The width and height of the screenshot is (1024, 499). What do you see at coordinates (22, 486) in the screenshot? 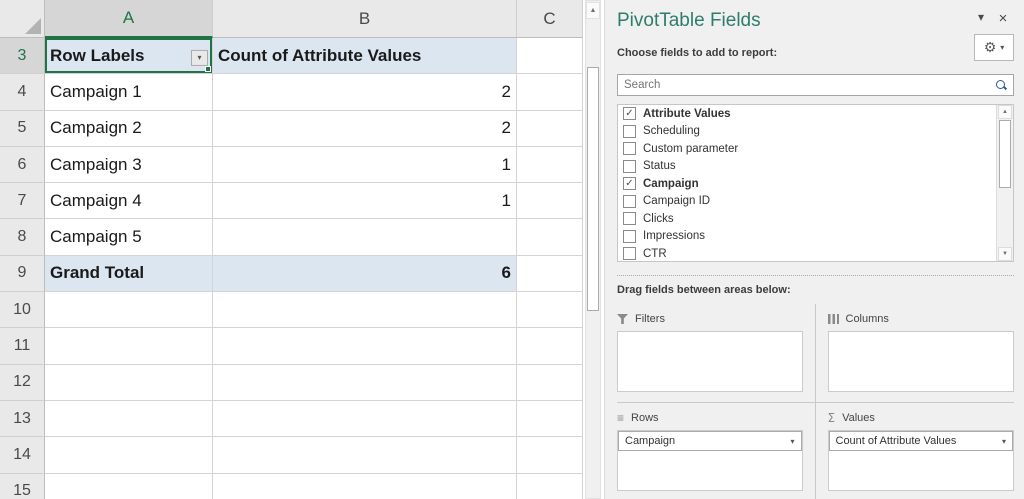
I see `row-header-15: 15` at bounding box center [22, 486].